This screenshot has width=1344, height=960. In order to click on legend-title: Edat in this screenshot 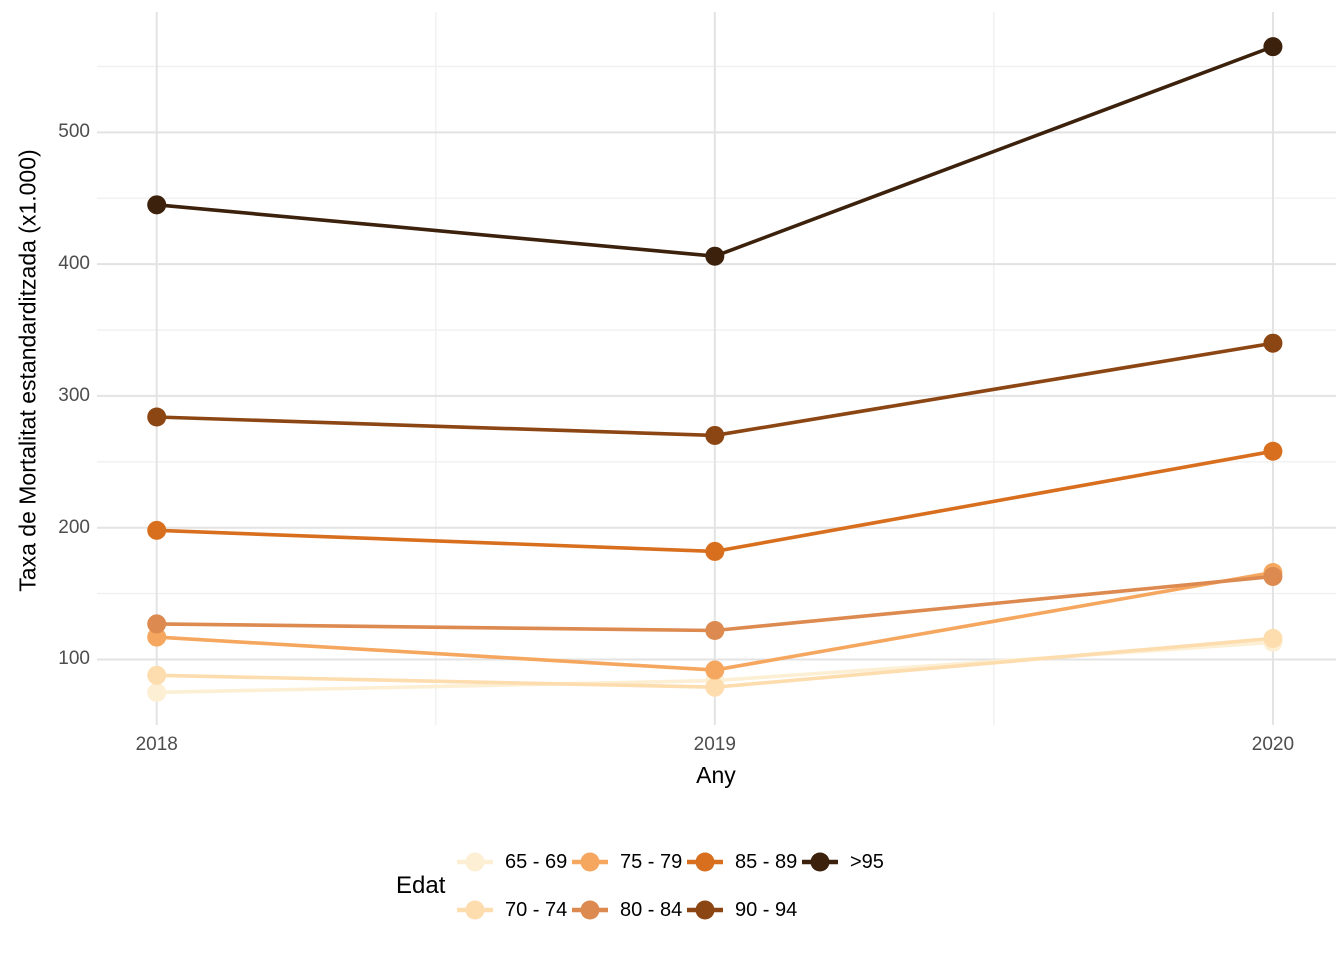, I will do `click(421, 885)`.